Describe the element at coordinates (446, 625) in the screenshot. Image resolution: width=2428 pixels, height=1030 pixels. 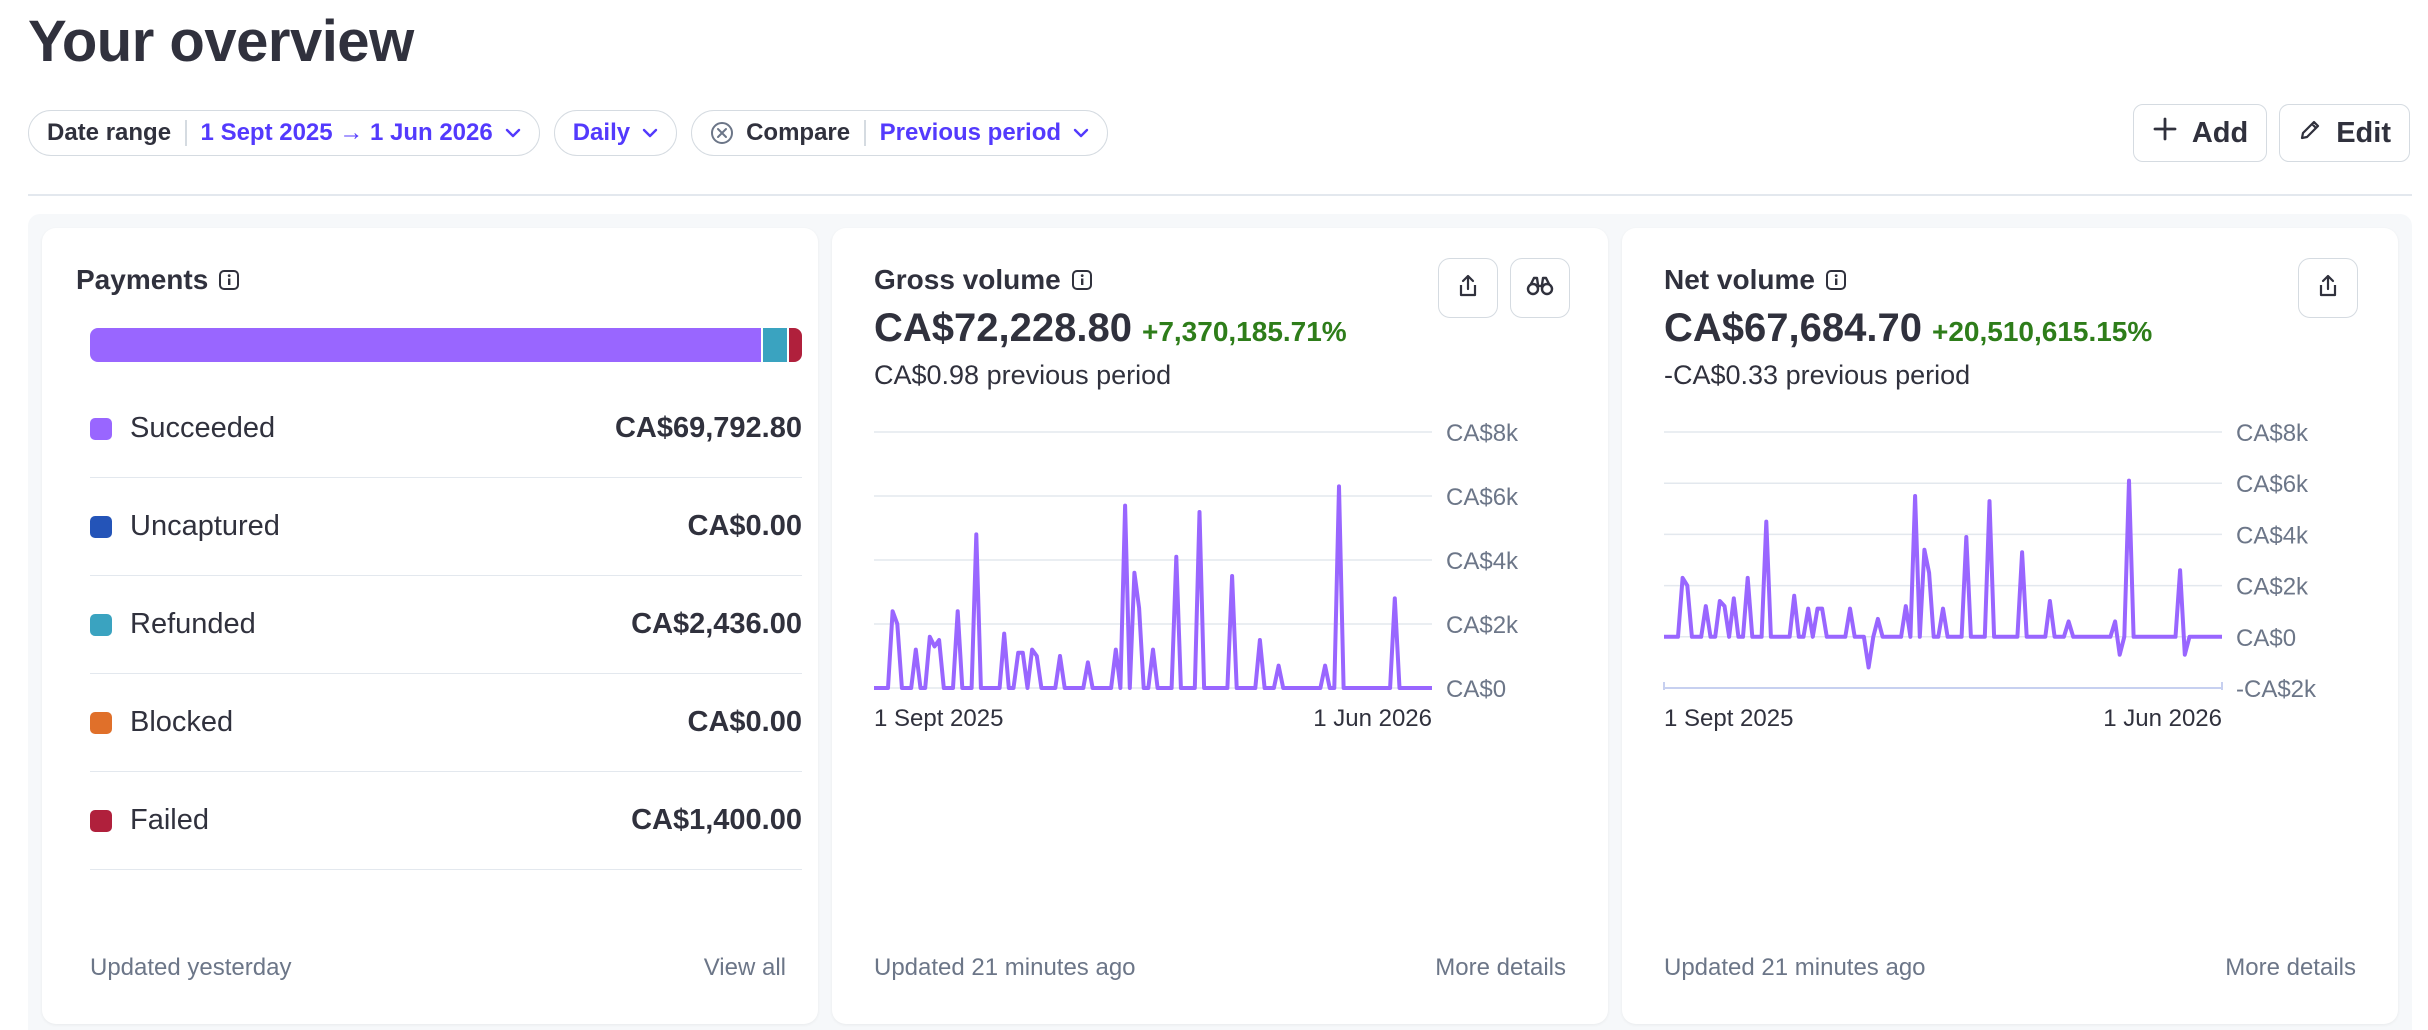
I see `payment-row-refunded: Refunded CA$2,436.00` at that location.